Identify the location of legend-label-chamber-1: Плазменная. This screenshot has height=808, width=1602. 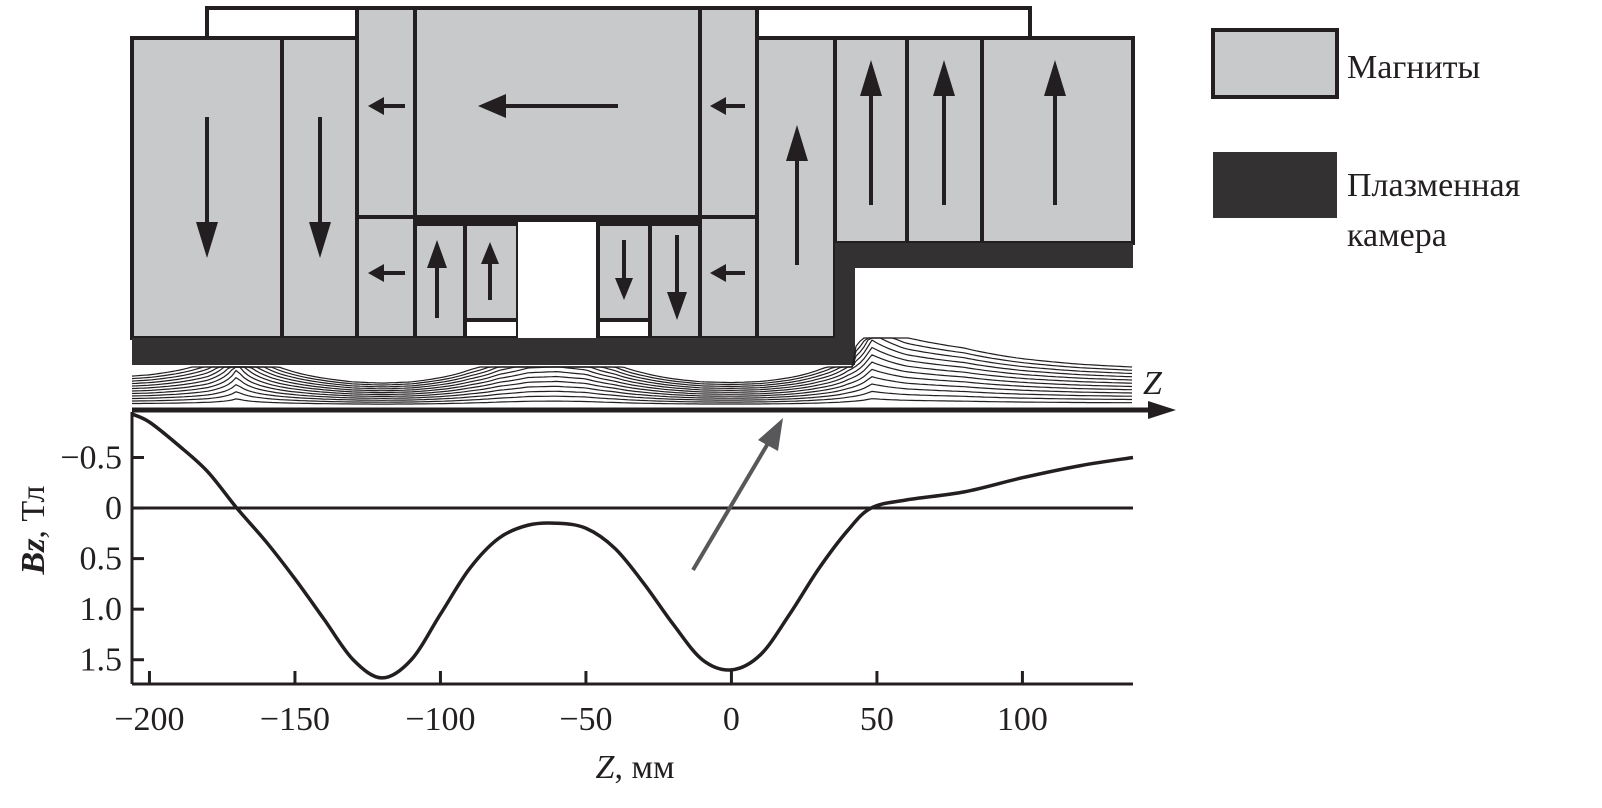
(1434, 185).